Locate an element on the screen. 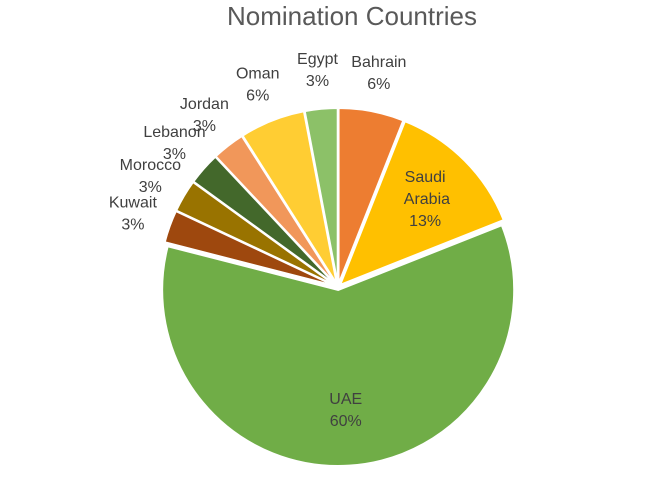  data-label: Oman 6% is located at coordinates (258, 85).